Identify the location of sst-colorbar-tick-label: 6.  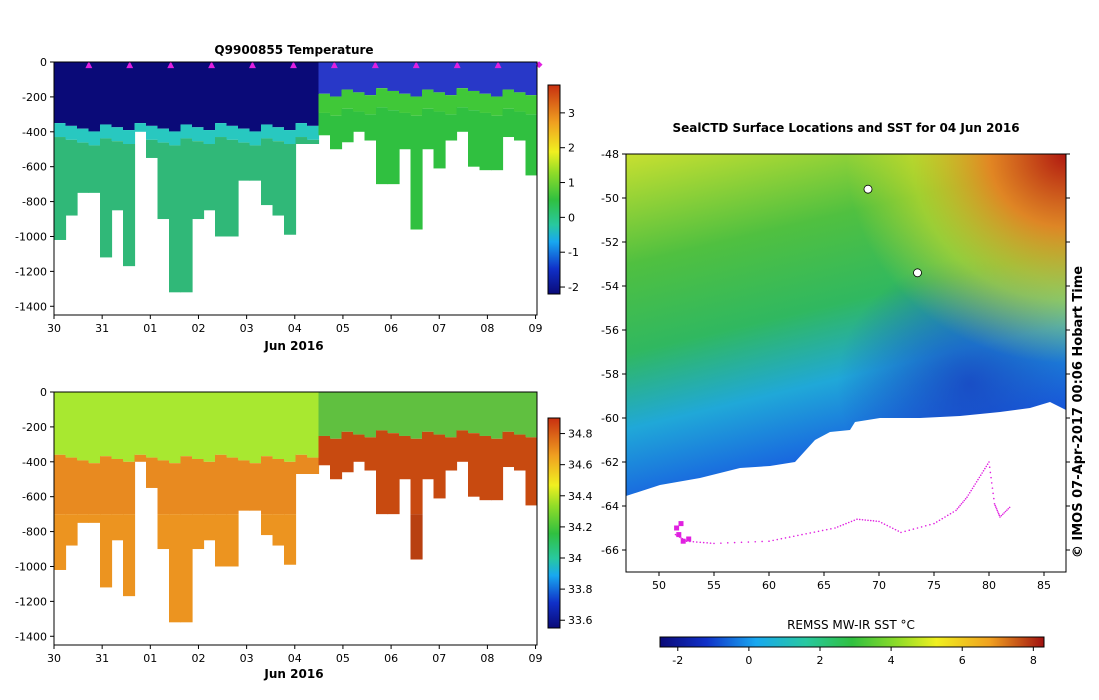
(962, 660).